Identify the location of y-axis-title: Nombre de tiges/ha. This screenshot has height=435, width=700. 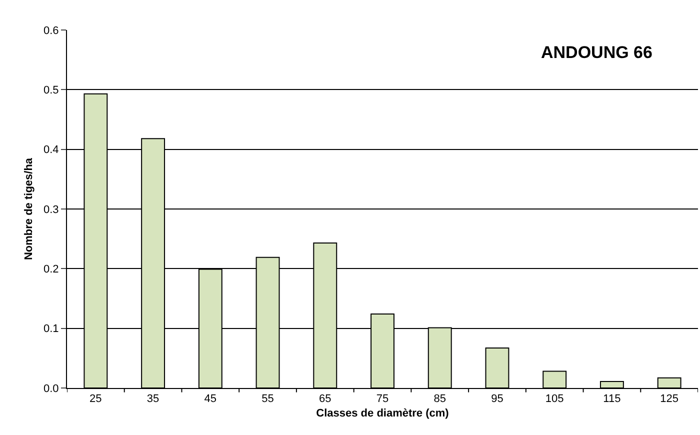
(29, 208).